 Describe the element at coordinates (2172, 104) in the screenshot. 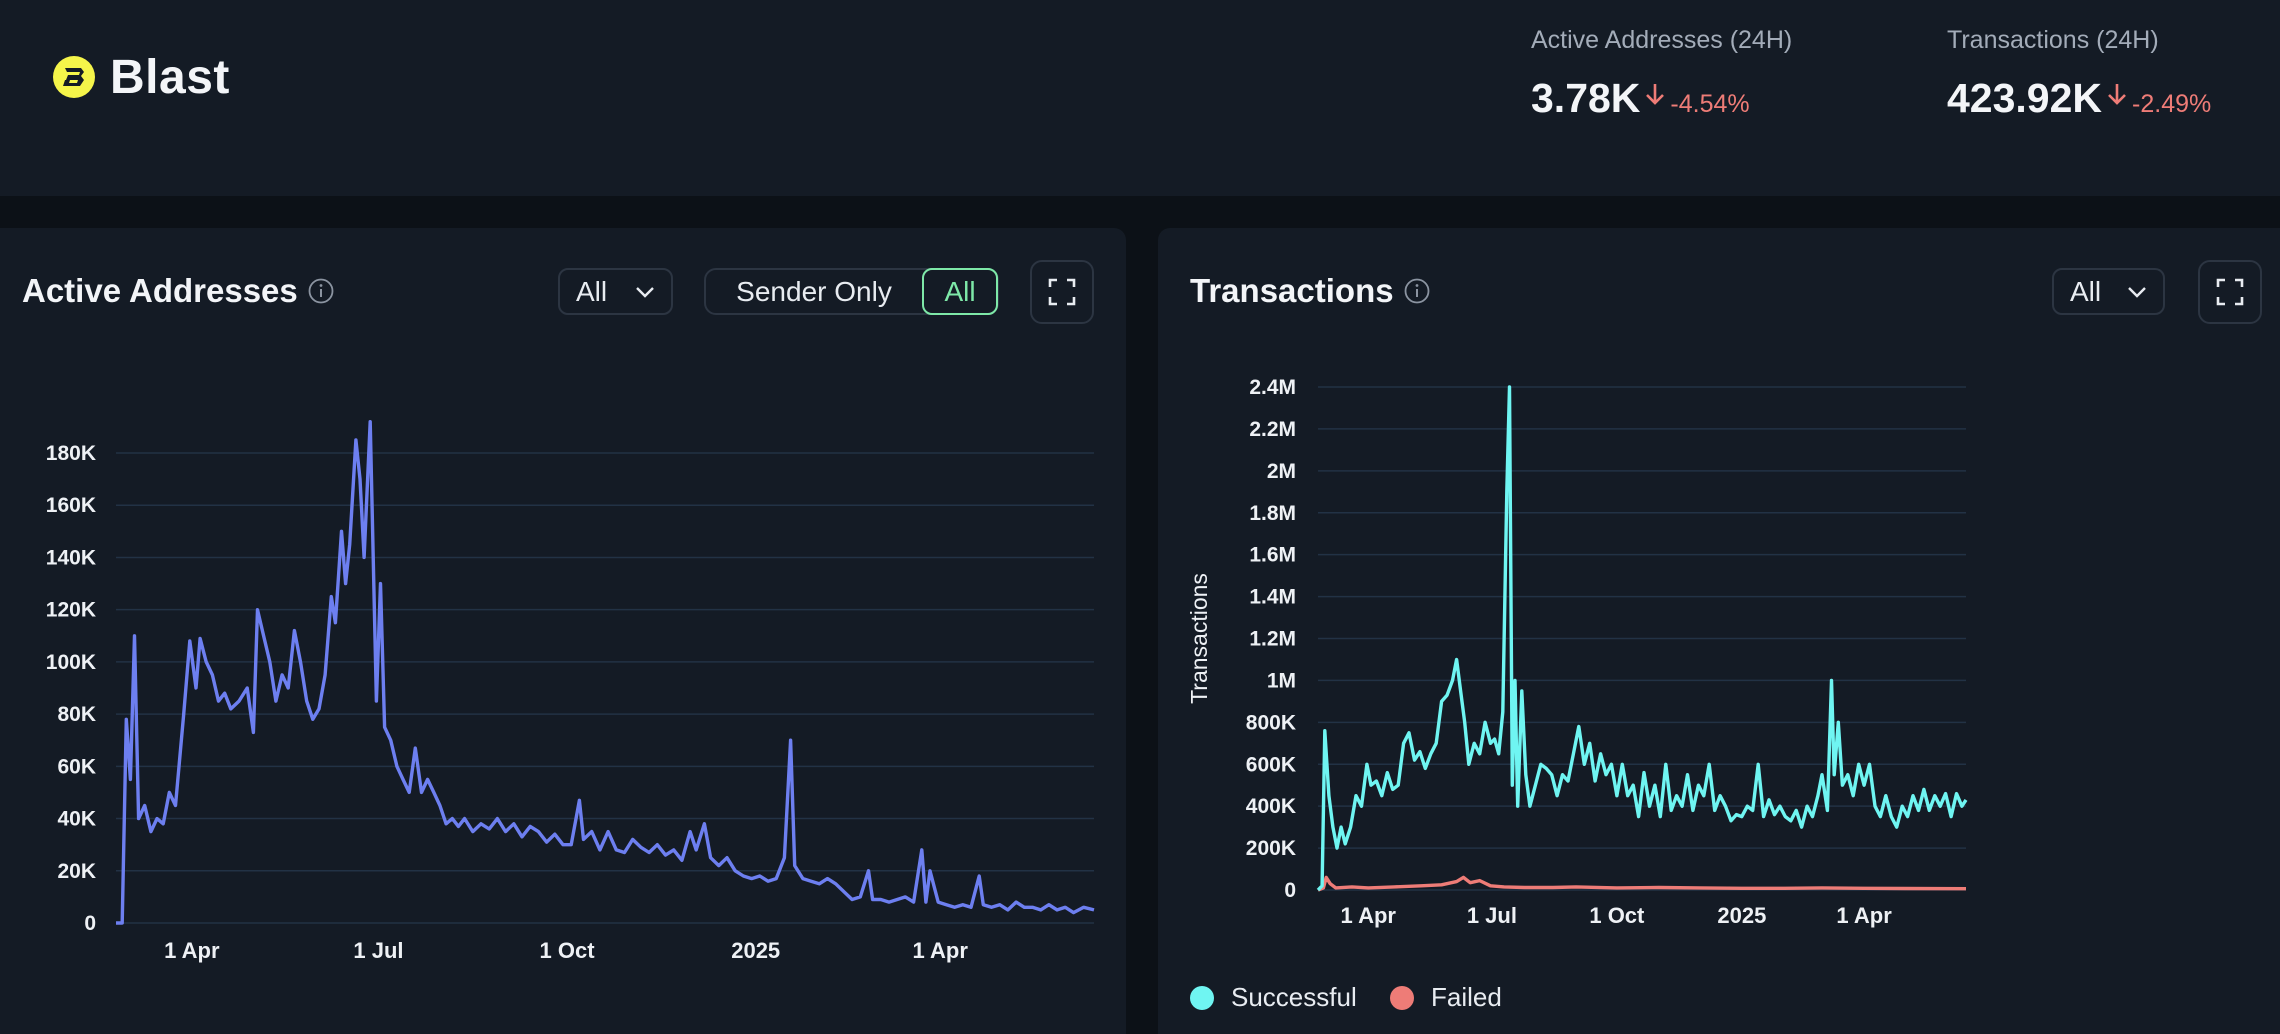

I see `stat-change: -2.49%` at that location.